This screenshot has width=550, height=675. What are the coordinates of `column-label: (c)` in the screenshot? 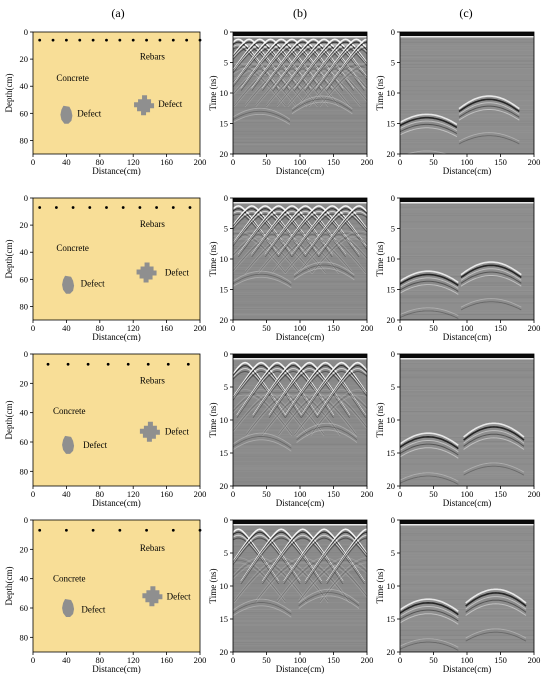 It's located at (465, 13).